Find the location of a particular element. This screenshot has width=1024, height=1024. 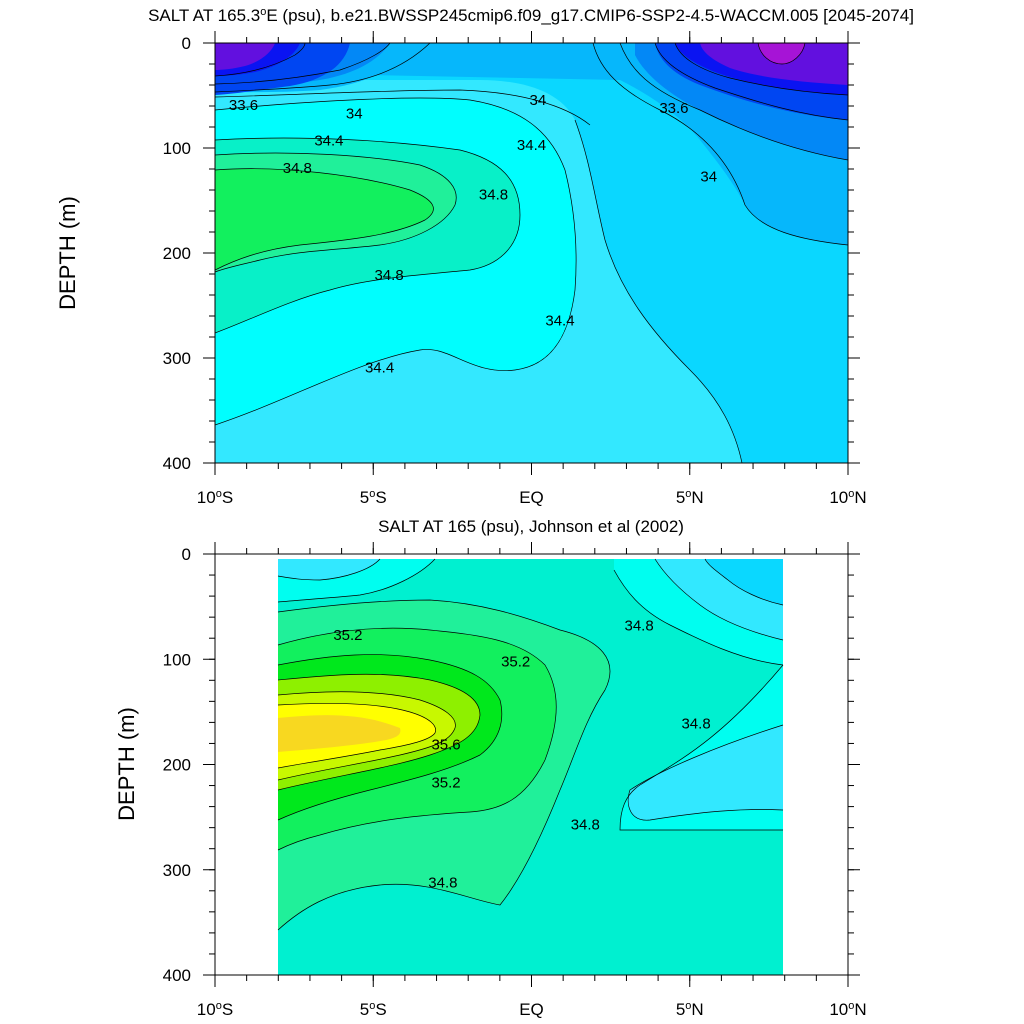

fill-level-35.0 is located at coordinates (324, 219).